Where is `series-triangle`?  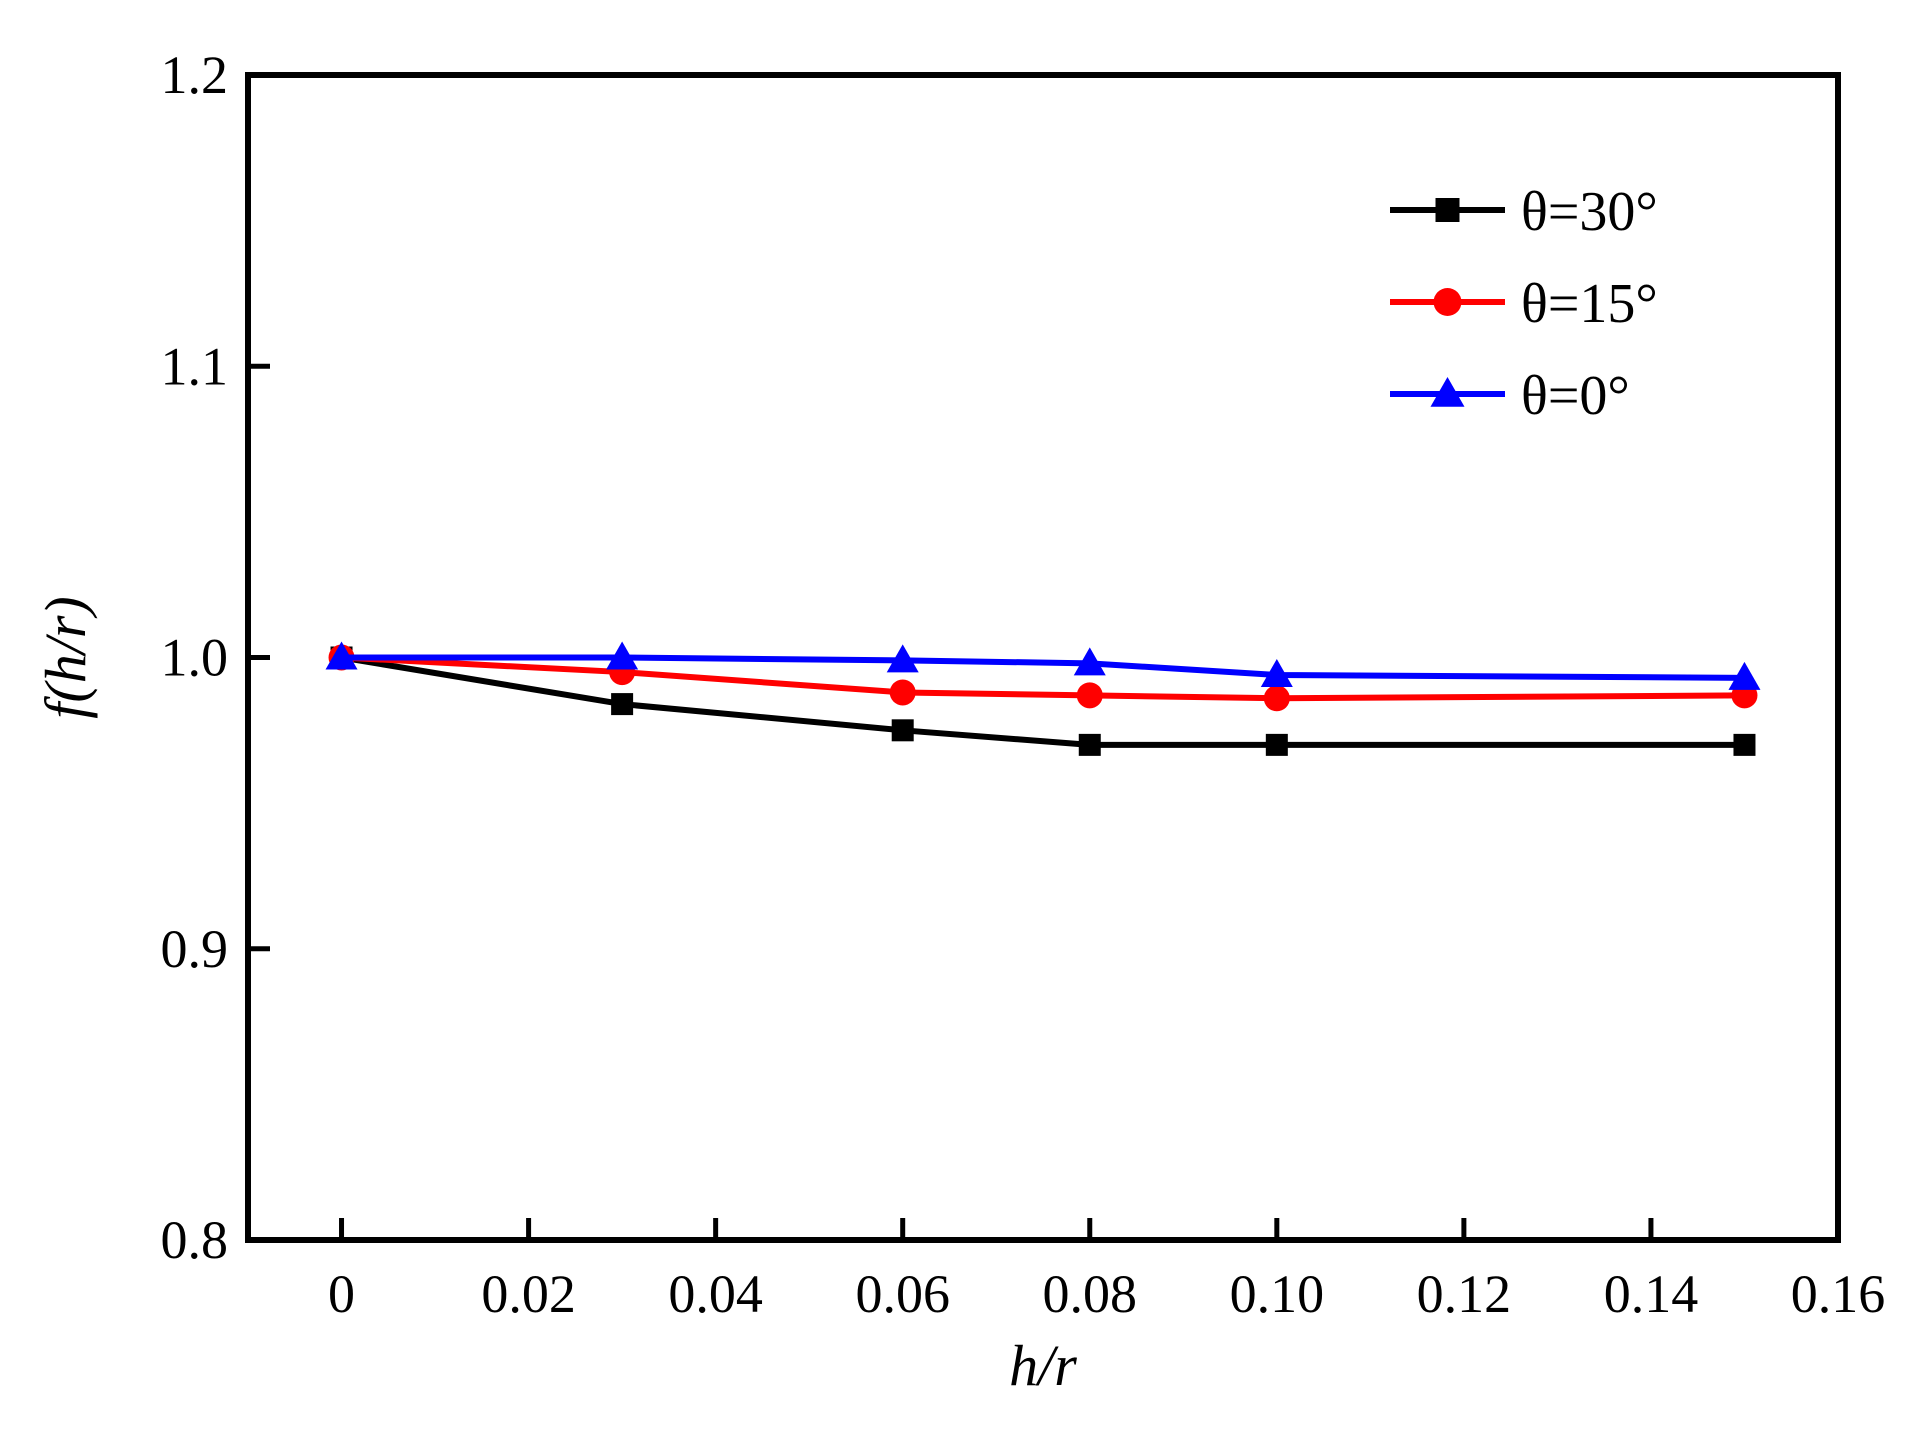
series-triangle is located at coordinates (1043, 665).